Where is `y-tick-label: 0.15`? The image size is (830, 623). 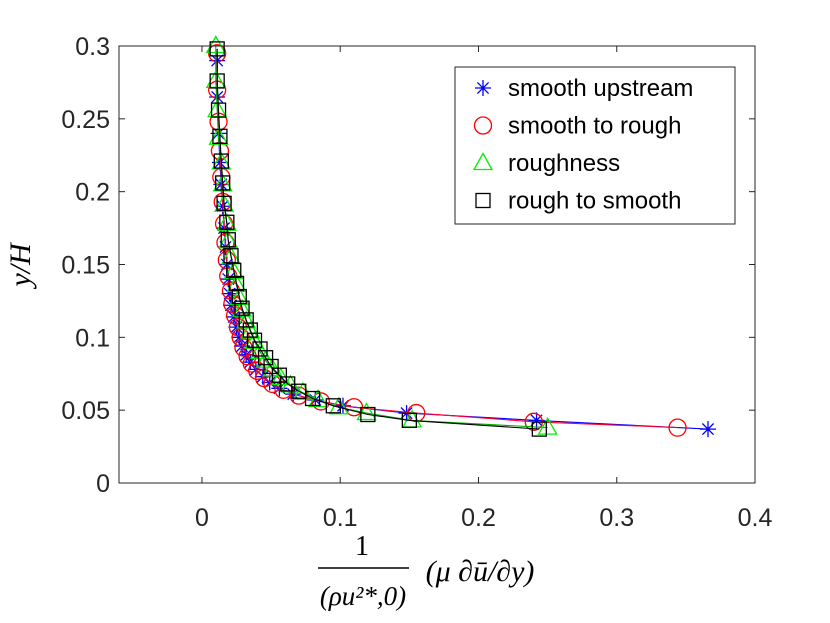
y-tick-label: 0.15 is located at coordinates (85, 266).